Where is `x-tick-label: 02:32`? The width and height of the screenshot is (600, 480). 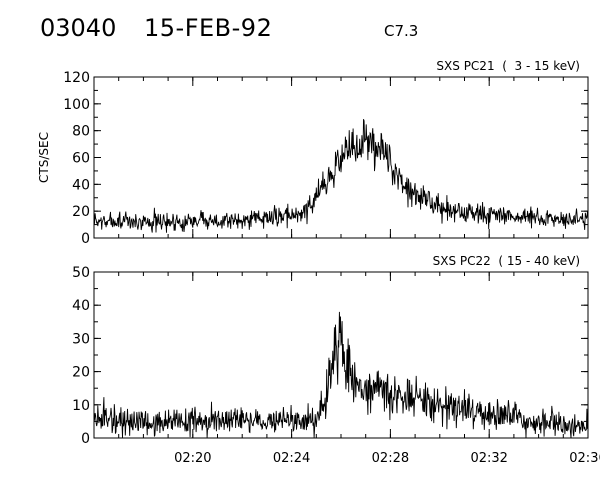
x-tick-label: 02:32 is located at coordinates (488, 458).